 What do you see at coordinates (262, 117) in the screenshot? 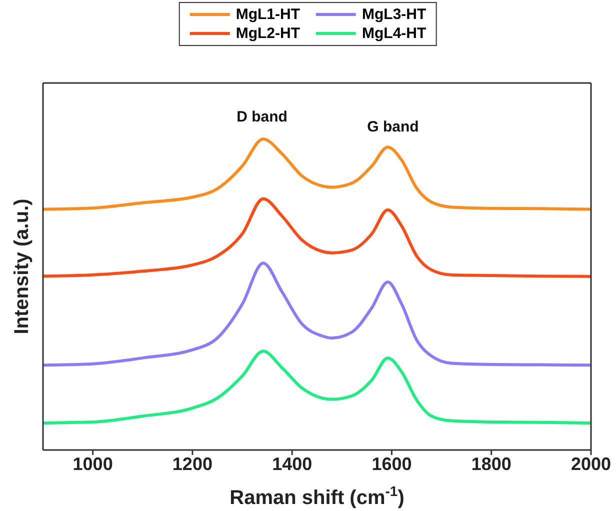
I see `text: D band` at bounding box center [262, 117].